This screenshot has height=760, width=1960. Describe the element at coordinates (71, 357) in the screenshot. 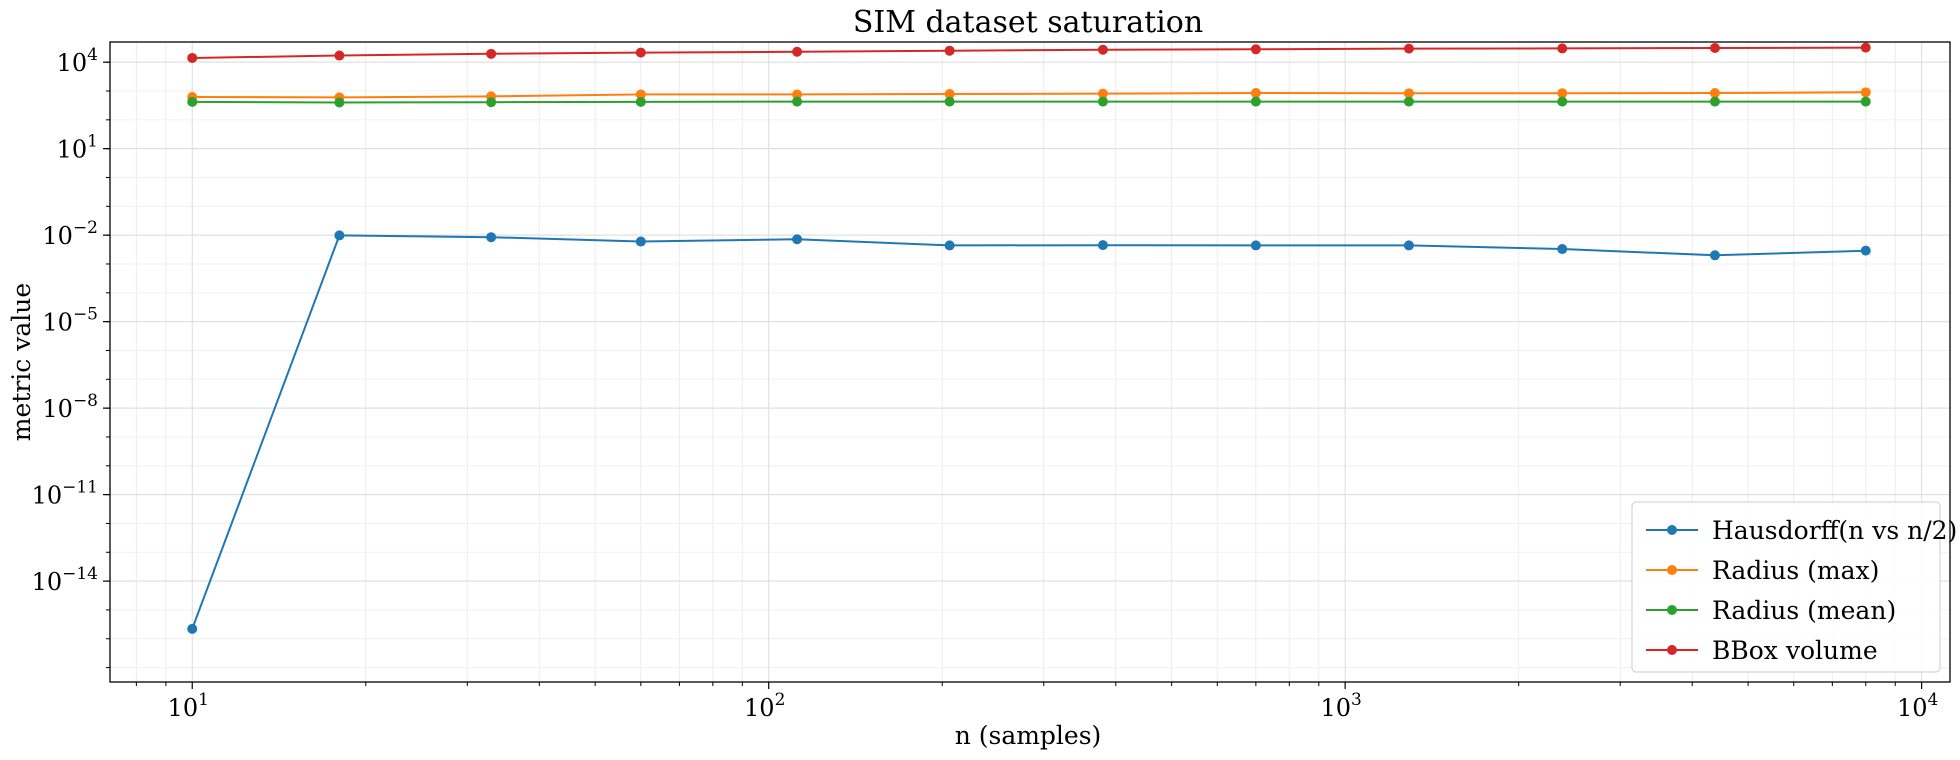

I see `y-axis-ticks: 10⁴ 10¹ 10⁻² 10⁻⁵ 10⁻⁸ 10⁻¹¹ 10⁻¹⁴` at that location.